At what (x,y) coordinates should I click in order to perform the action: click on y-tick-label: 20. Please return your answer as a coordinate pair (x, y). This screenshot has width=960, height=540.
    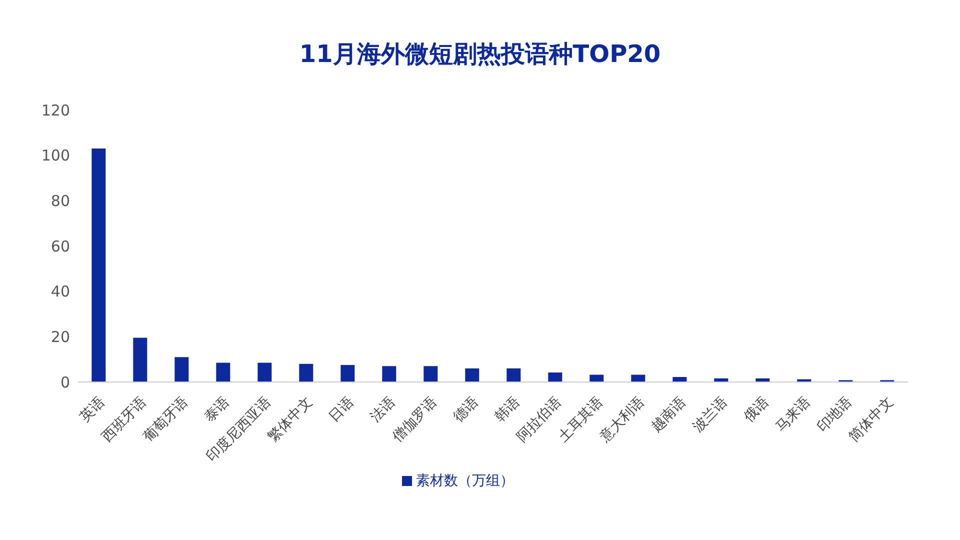
    Looking at the image, I should click on (60, 337).